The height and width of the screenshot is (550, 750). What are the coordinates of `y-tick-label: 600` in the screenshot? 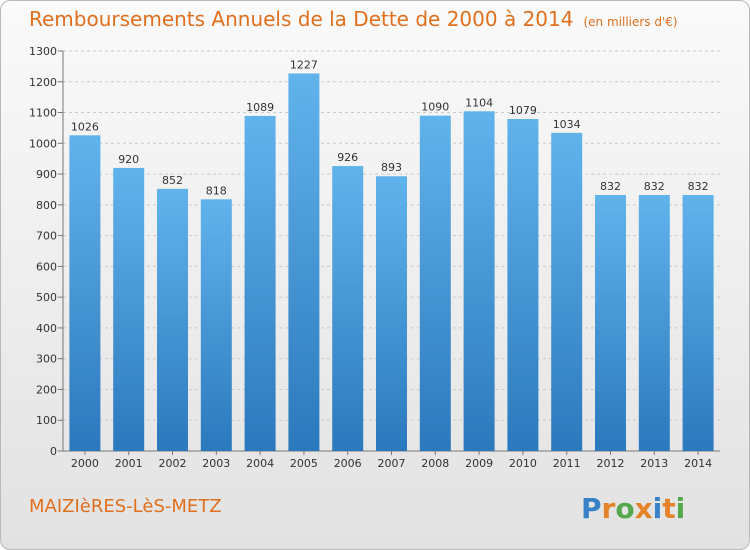 It's located at (46, 266).